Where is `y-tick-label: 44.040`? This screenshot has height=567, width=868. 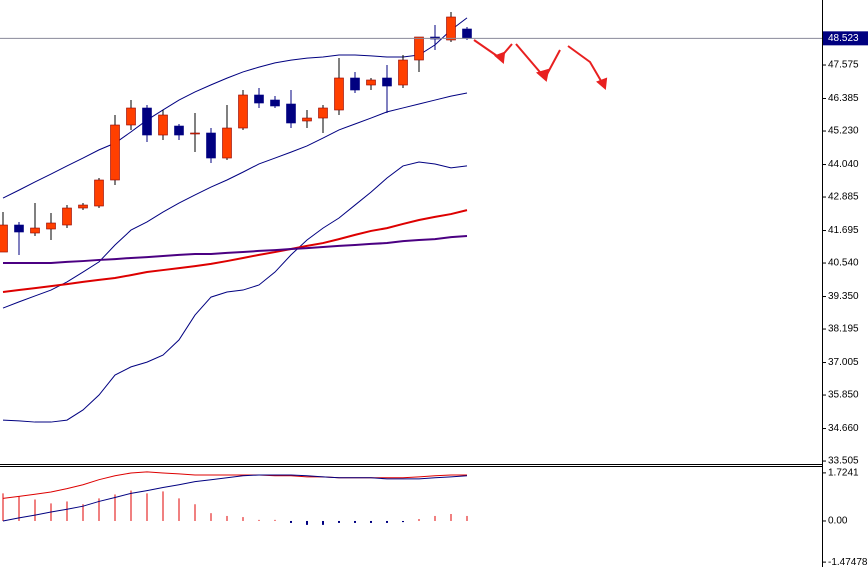
y-tick-label: 44.040 is located at coordinates (843, 164).